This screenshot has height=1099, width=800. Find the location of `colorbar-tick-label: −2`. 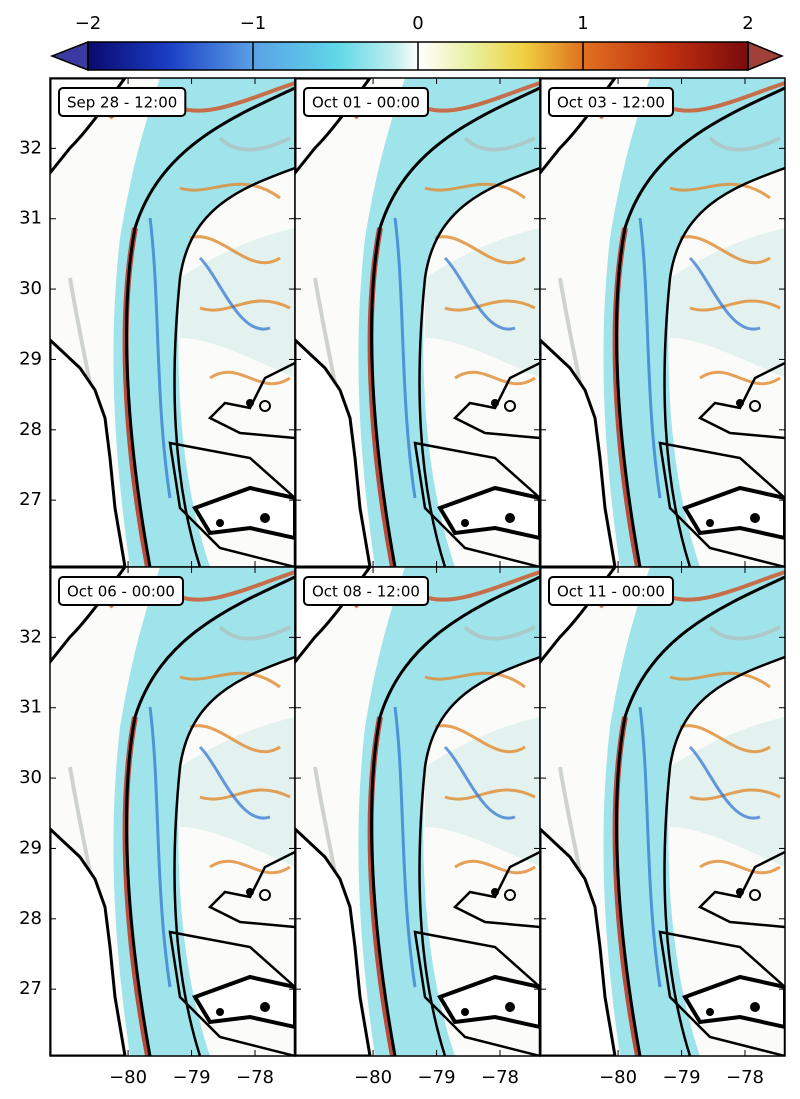

colorbar-tick-label: −2 is located at coordinates (88, 23).